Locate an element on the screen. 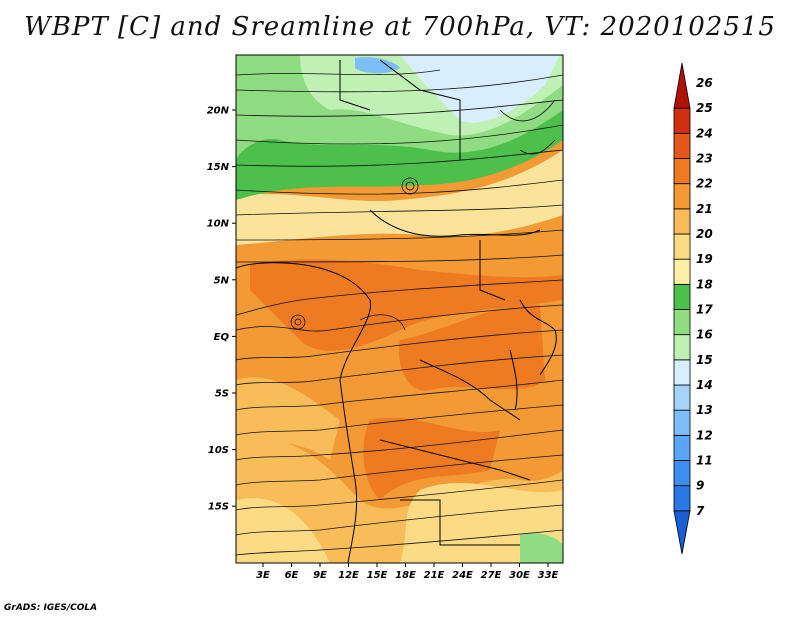  colorbar-label: 11 is located at coordinates (704, 461).